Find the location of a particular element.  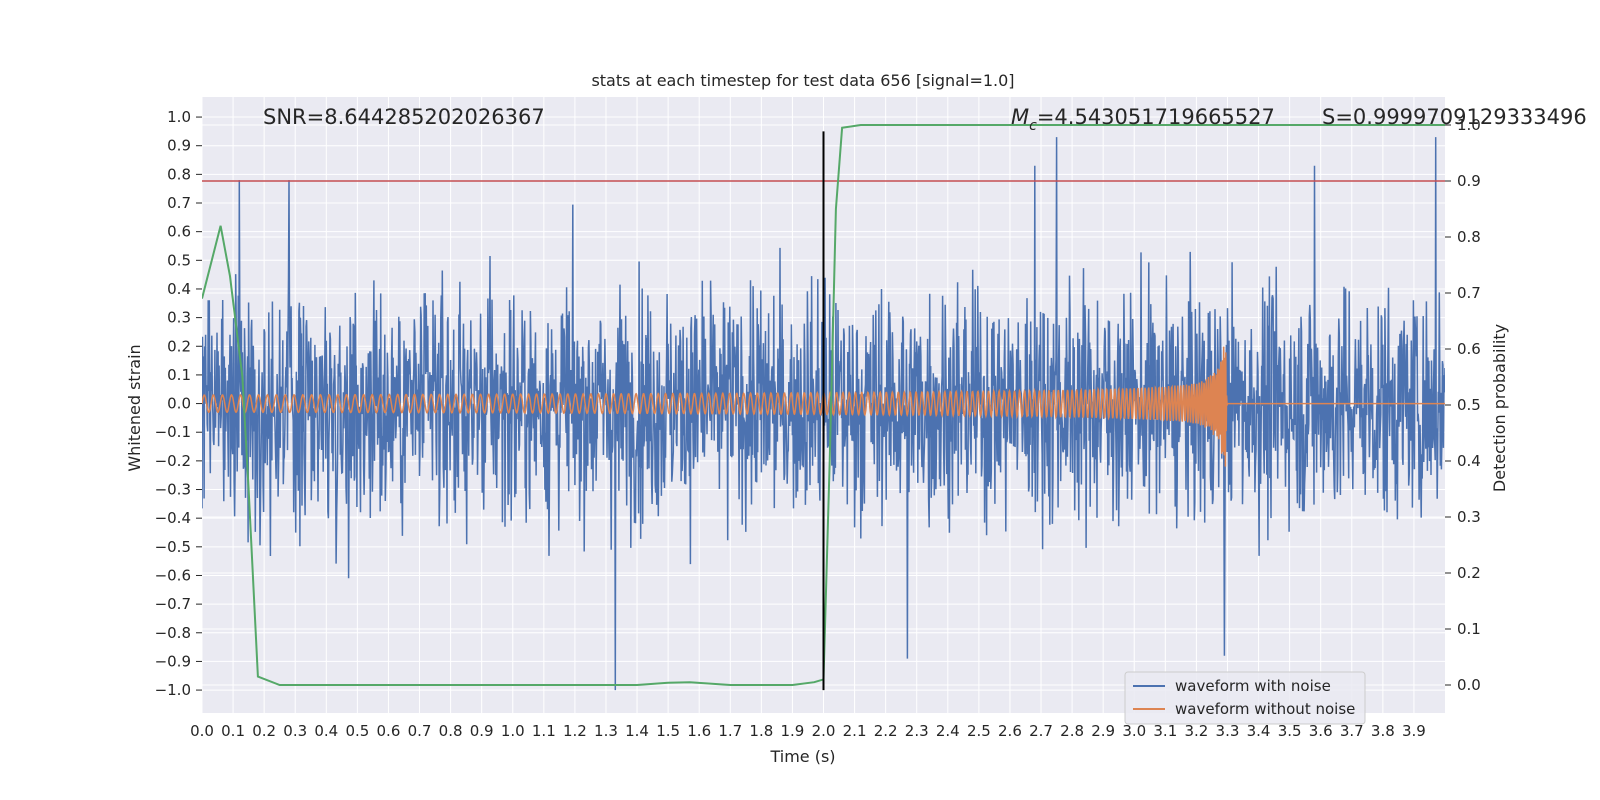

x-tick-label: 2.8 is located at coordinates (1072, 731).